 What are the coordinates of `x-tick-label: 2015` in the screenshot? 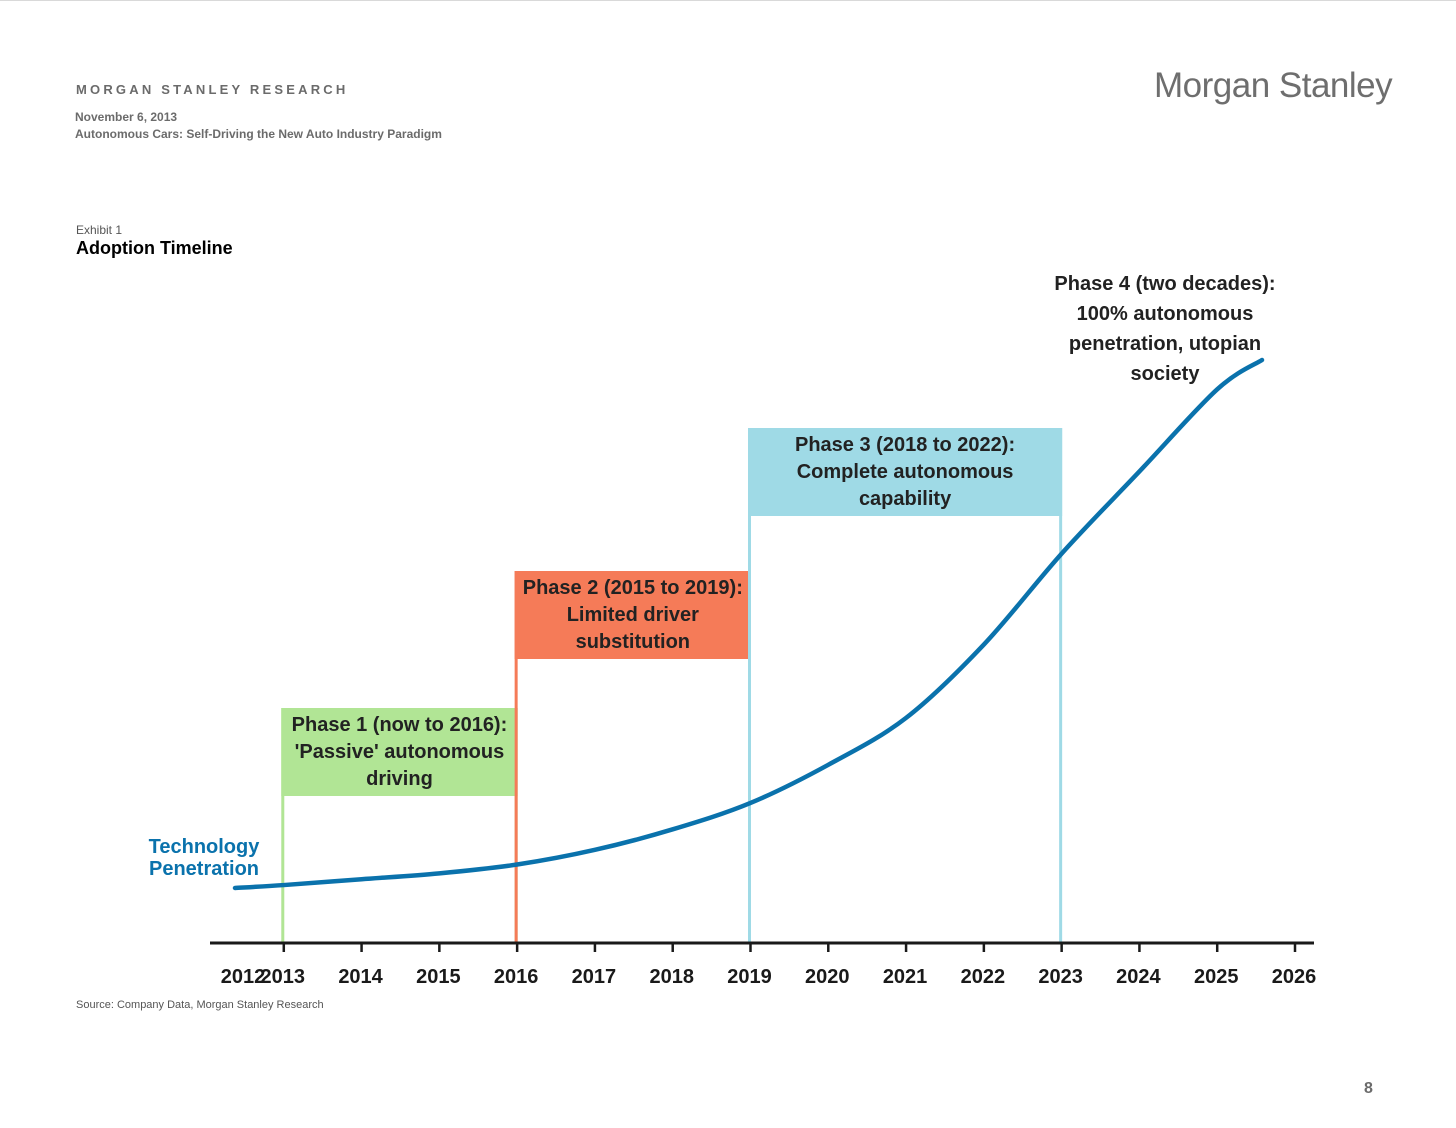 It's located at (438, 977).